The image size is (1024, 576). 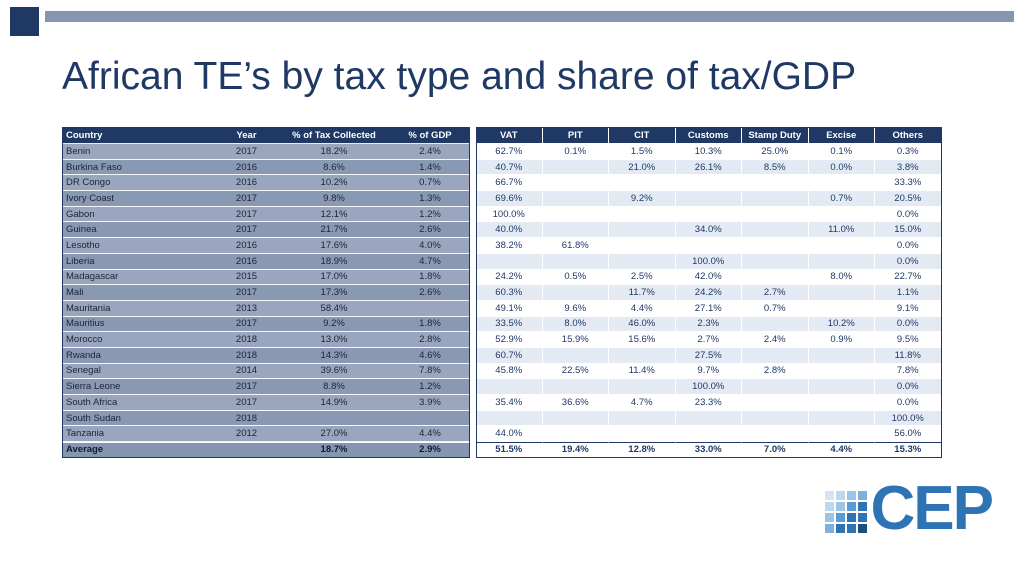 I want to click on table-cell: 2018, so click(x=246, y=418).